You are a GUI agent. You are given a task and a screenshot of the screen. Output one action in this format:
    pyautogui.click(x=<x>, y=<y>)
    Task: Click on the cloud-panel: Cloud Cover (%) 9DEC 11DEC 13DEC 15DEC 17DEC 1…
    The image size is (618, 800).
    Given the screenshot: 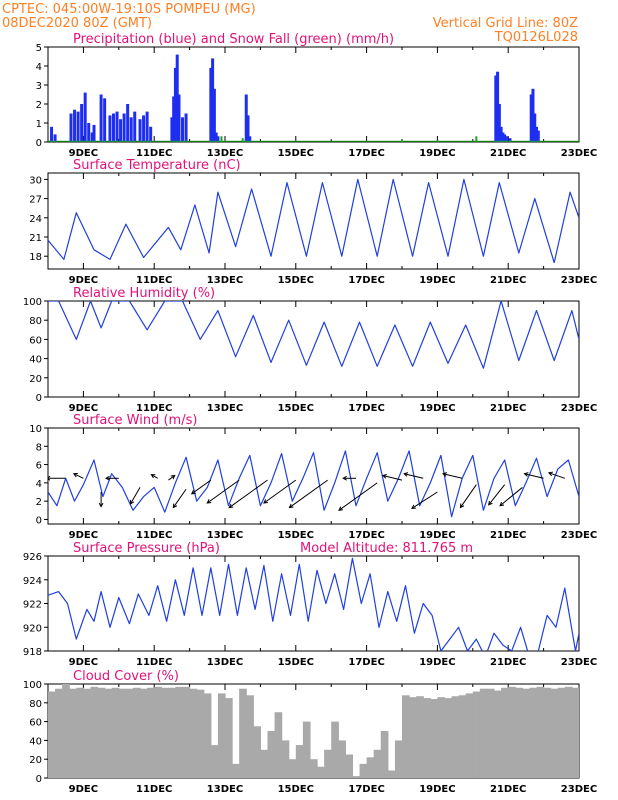 What is the action you would take?
    pyautogui.click(x=310, y=732)
    